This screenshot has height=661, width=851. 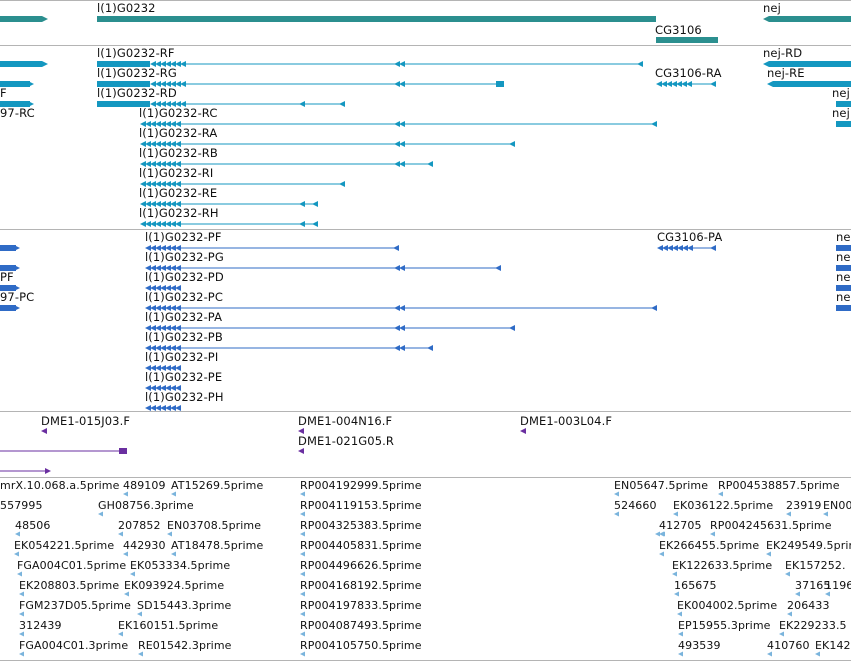 What do you see at coordinates (214, 525) in the screenshot?
I see `est-label: EN03708.5prime` at bounding box center [214, 525].